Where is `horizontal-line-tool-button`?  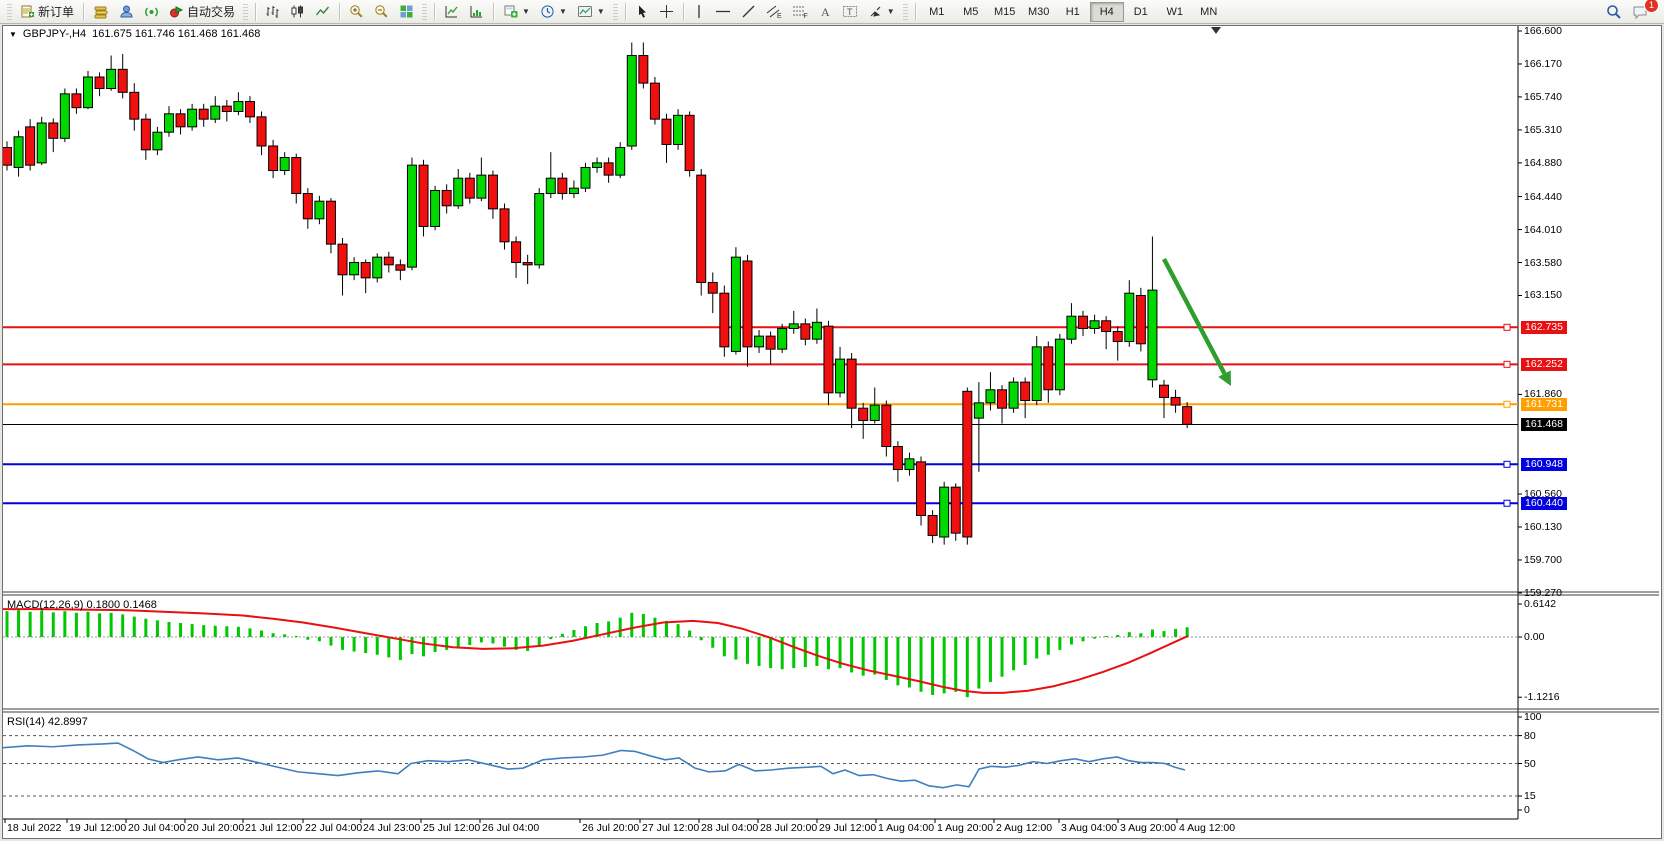
horizontal-line-tool-button is located at coordinates (723, 12).